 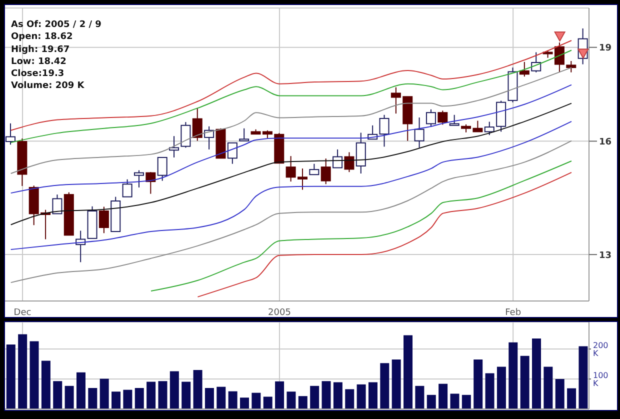 What do you see at coordinates (38, 74) in the screenshot?
I see `annotation: Close:19.3` at bounding box center [38, 74].